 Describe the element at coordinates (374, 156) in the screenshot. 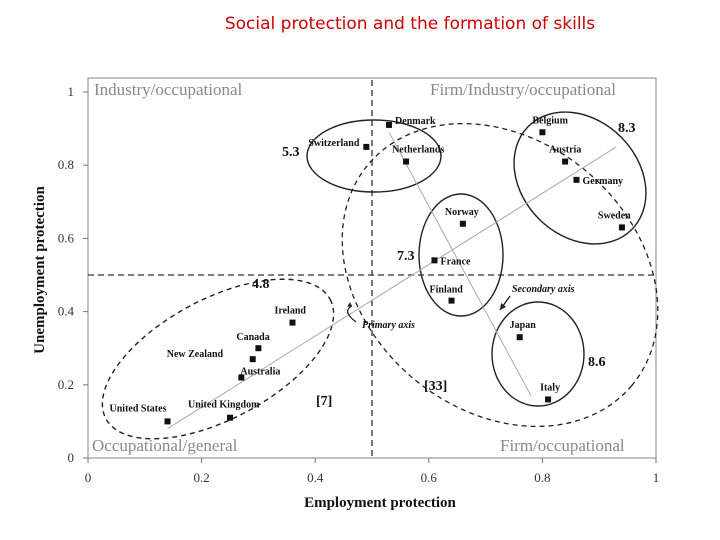

I see `cluster-ellipse-top` at that location.